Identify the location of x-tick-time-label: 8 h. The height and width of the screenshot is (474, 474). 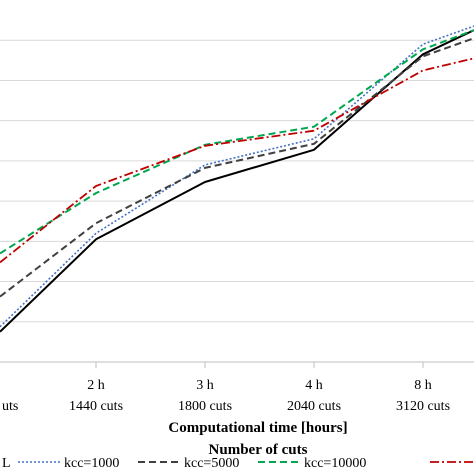
(423, 385).